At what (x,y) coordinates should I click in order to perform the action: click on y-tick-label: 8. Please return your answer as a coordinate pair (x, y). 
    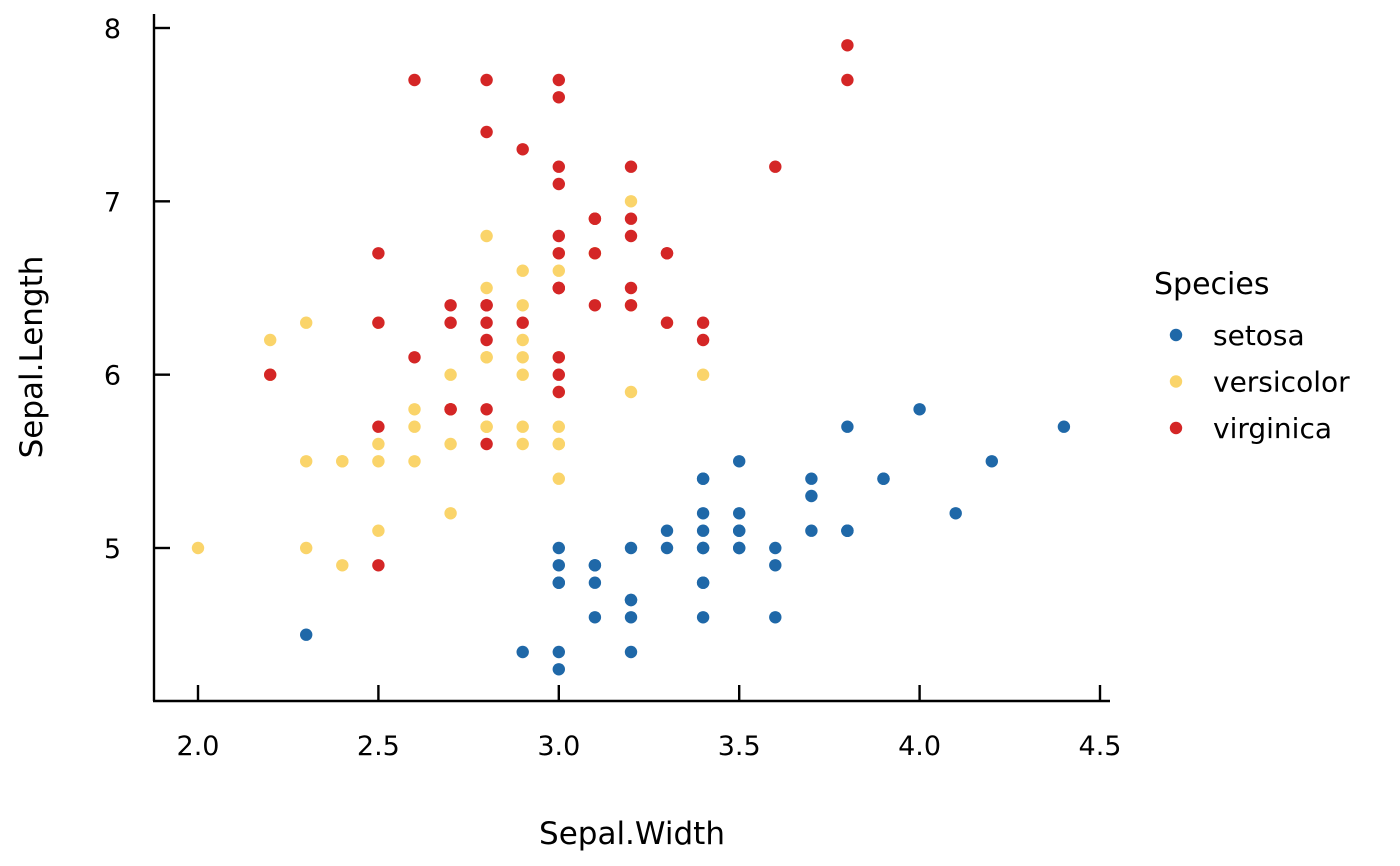
    Looking at the image, I should click on (112, 29).